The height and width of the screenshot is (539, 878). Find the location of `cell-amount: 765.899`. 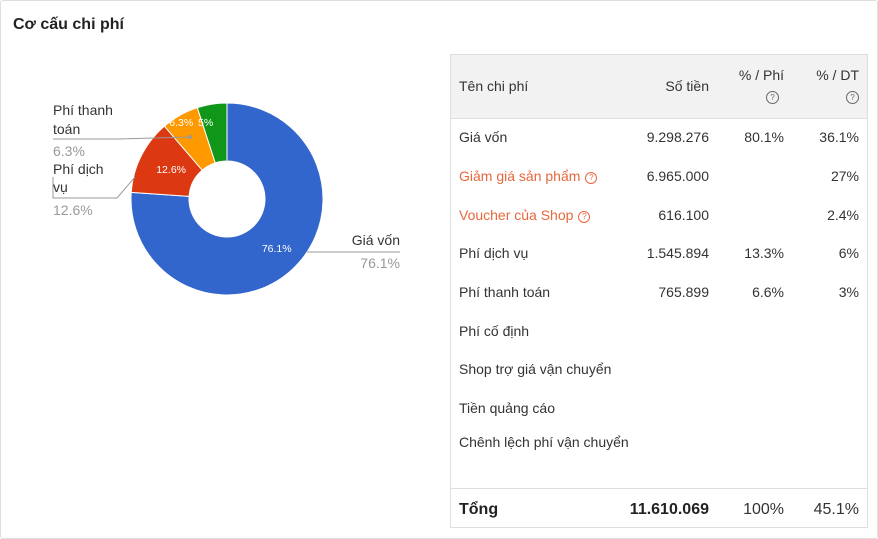

cell-amount: 765.899 is located at coordinates (683, 292).